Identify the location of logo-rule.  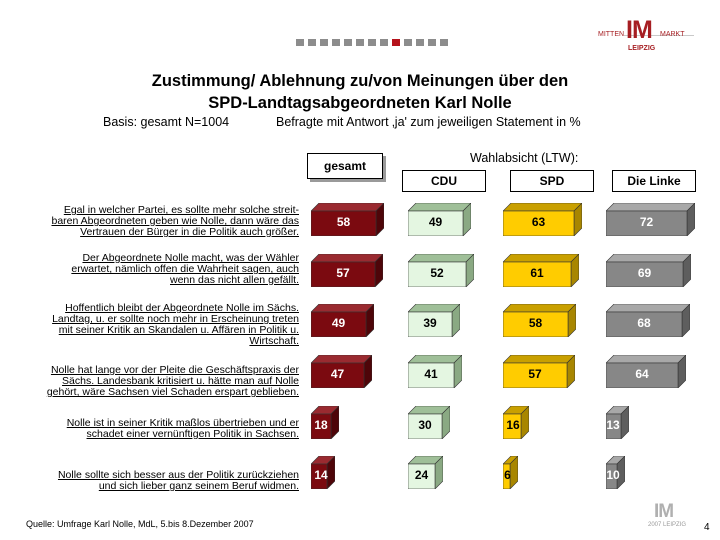
(646, 35).